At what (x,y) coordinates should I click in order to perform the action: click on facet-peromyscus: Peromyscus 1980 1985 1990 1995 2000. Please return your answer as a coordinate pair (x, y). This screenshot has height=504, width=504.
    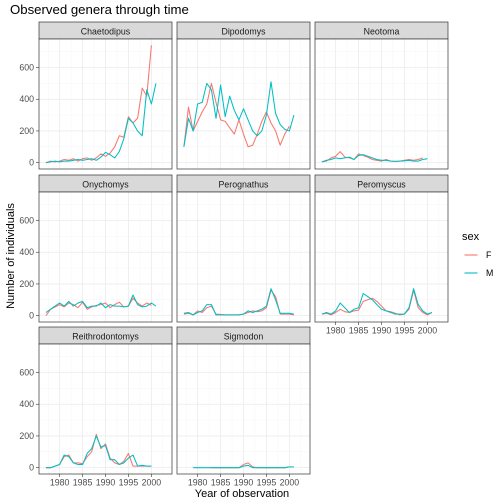
    Looking at the image, I should click on (381, 255).